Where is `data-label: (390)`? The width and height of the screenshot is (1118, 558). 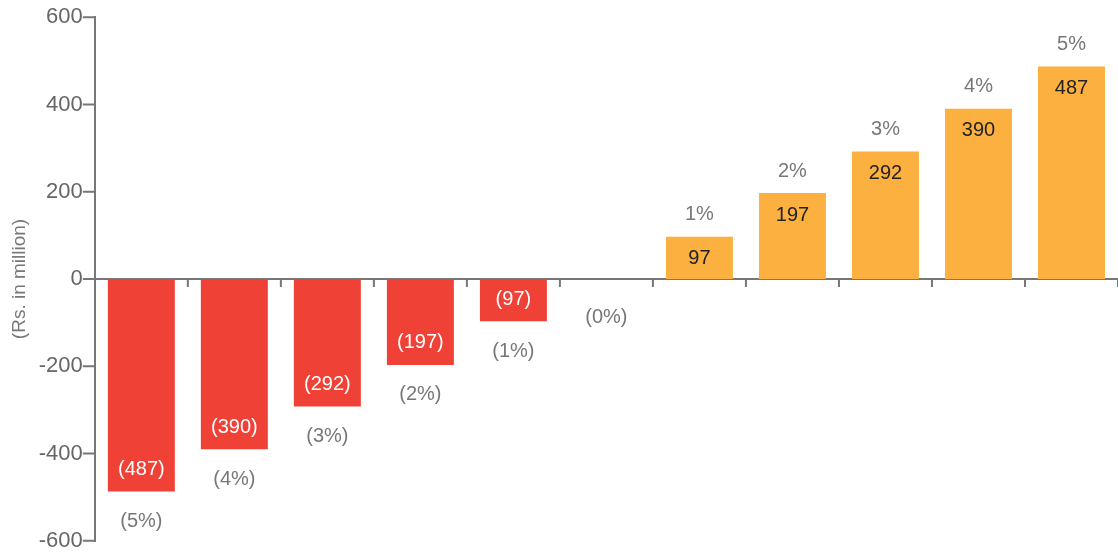 data-label: (390) is located at coordinates (234, 425).